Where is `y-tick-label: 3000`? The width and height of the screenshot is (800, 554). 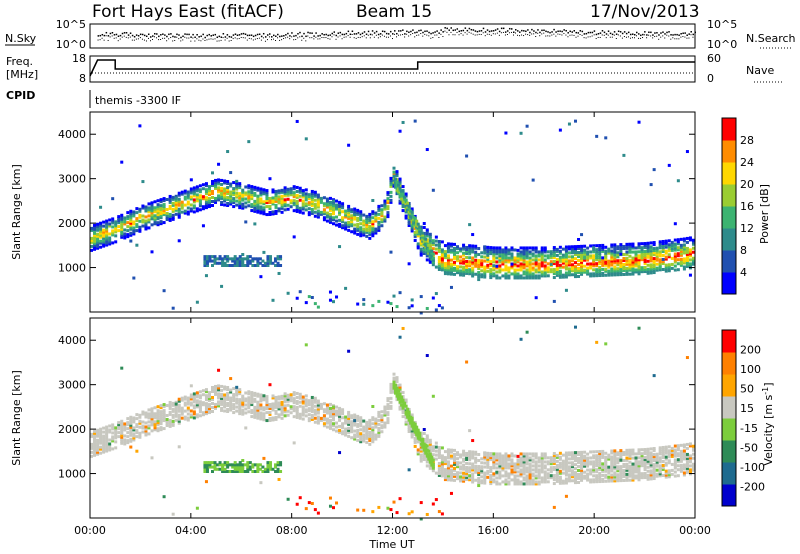
y-tick-label: 3000 is located at coordinates (72, 179).